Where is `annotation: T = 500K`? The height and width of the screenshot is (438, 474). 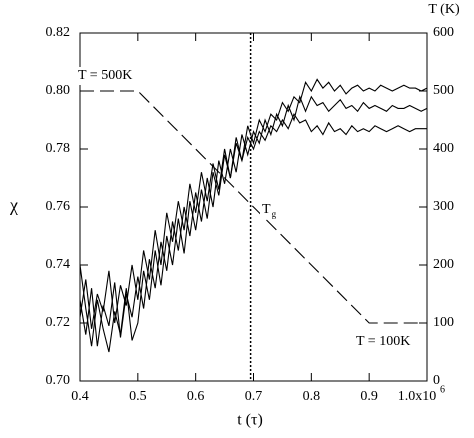
annotation: T = 500K is located at coordinates (105, 75).